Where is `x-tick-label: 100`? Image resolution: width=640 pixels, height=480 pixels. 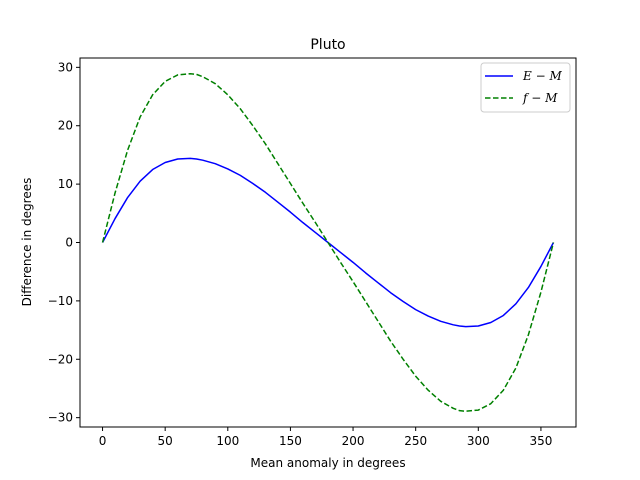 x-tick-label: 100 is located at coordinates (227, 441).